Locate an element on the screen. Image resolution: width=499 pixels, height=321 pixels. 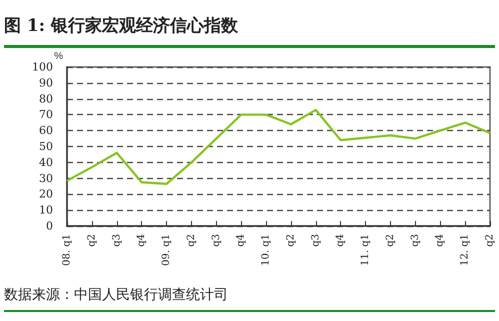
y-tick-label: 90 is located at coordinates (46, 83).